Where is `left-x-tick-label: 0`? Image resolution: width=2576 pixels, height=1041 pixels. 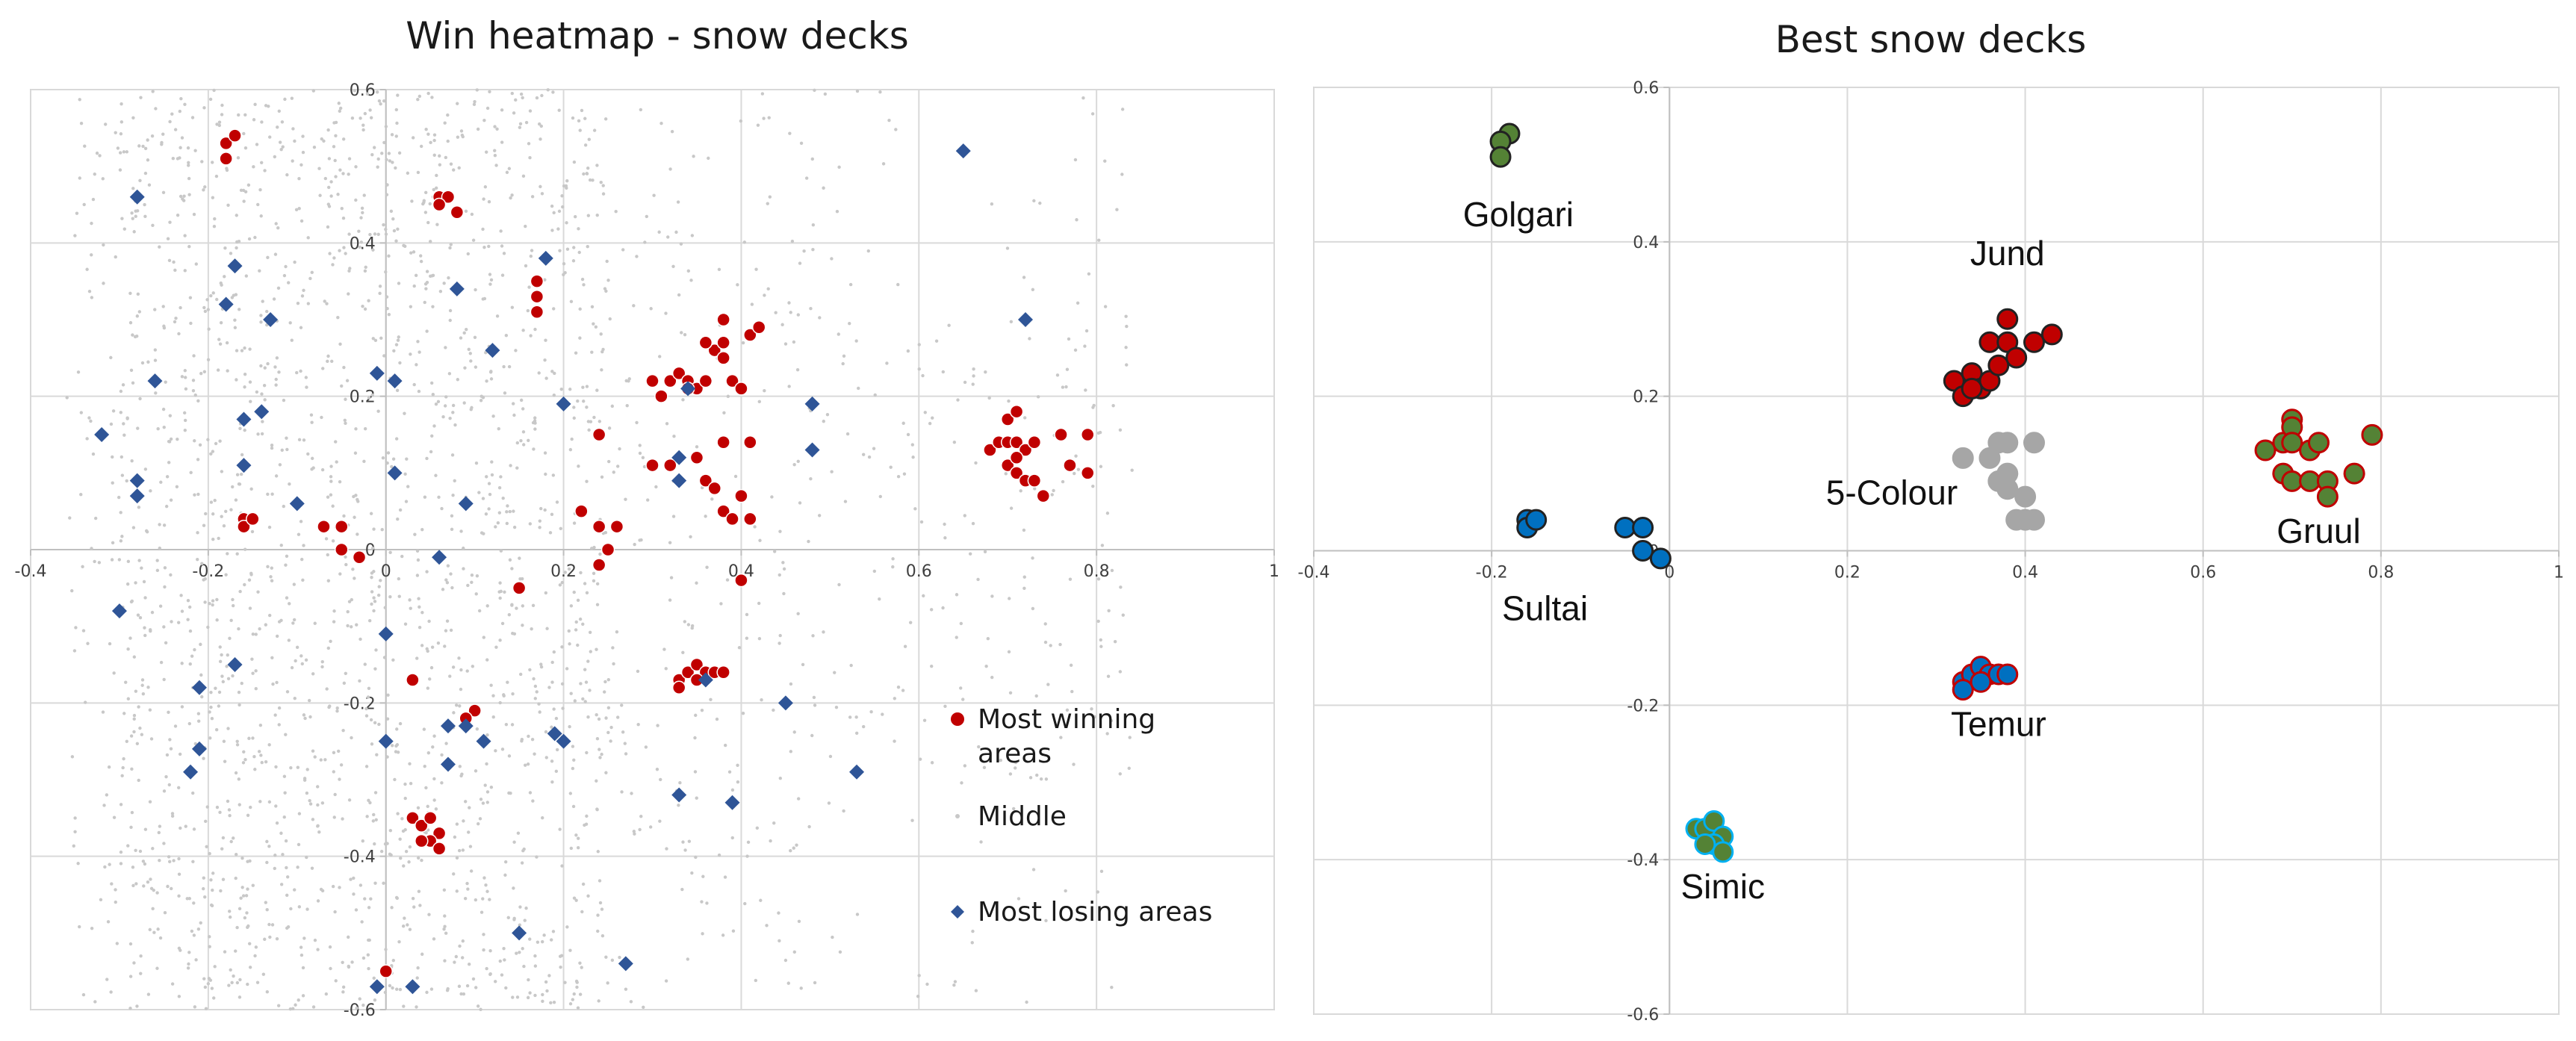
left-x-tick-label: 0 is located at coordinates (386, 572).